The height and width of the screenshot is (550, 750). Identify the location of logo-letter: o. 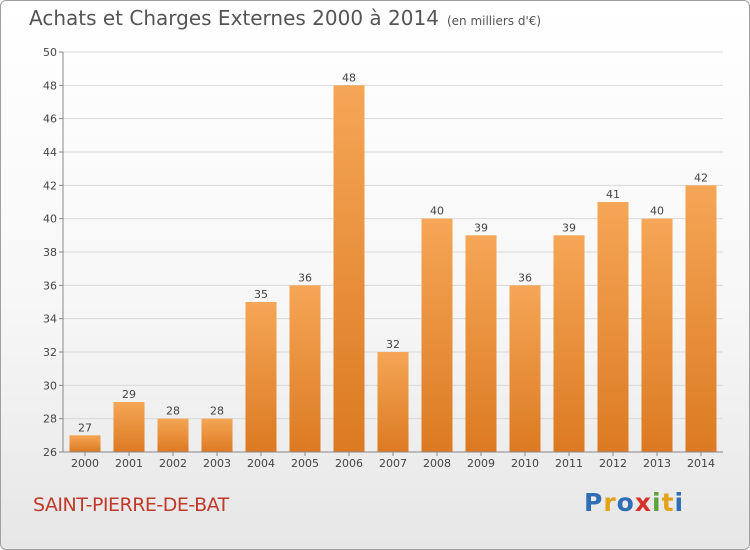
(625, 502).